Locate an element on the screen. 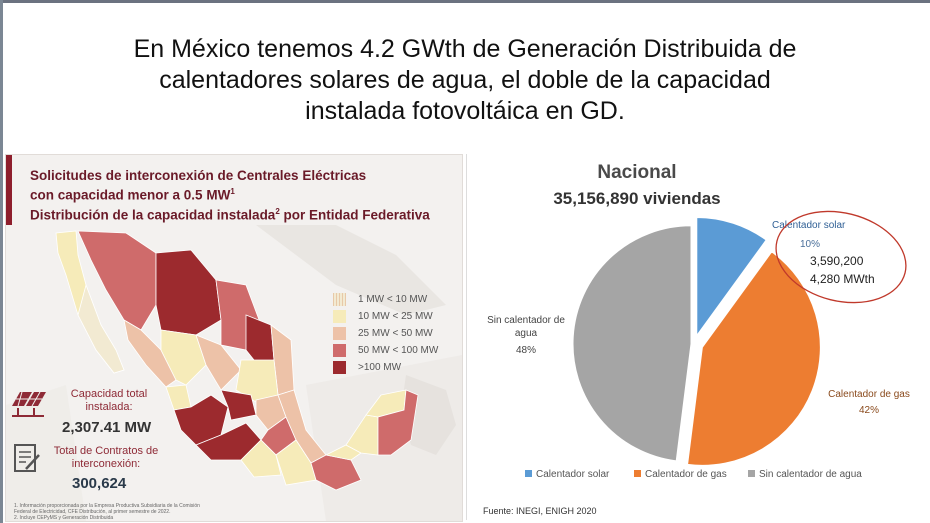  legend-swatch-solar is located at coordinates (528, 473).